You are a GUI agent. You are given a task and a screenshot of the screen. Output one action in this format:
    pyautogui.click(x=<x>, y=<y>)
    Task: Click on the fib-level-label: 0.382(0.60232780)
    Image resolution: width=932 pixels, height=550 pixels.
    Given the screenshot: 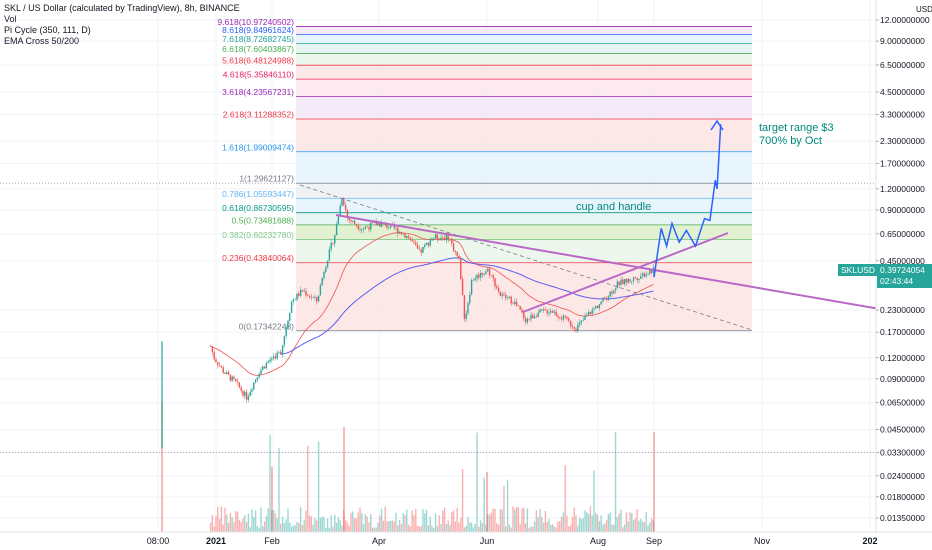 What is the action you would take?
    pyautogui.click(x=258, y=235)
    